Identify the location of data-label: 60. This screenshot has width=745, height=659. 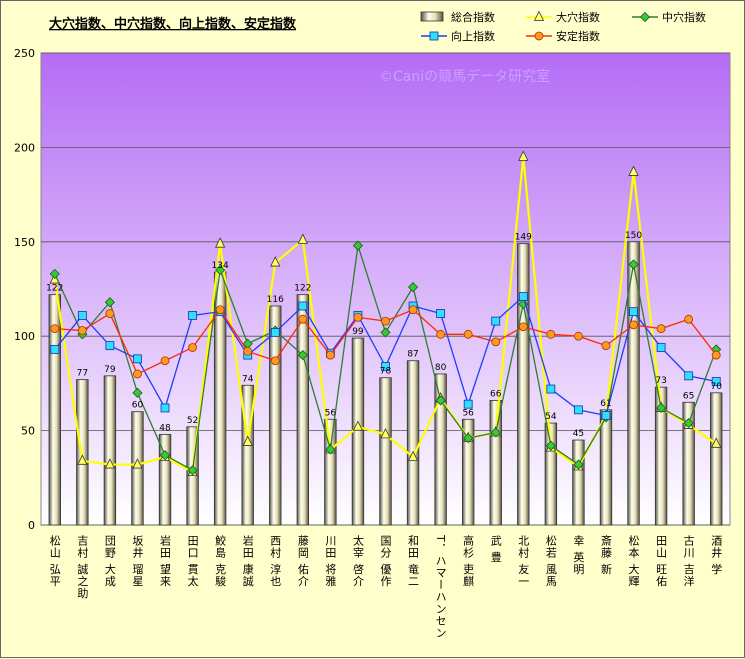
(138, 406).